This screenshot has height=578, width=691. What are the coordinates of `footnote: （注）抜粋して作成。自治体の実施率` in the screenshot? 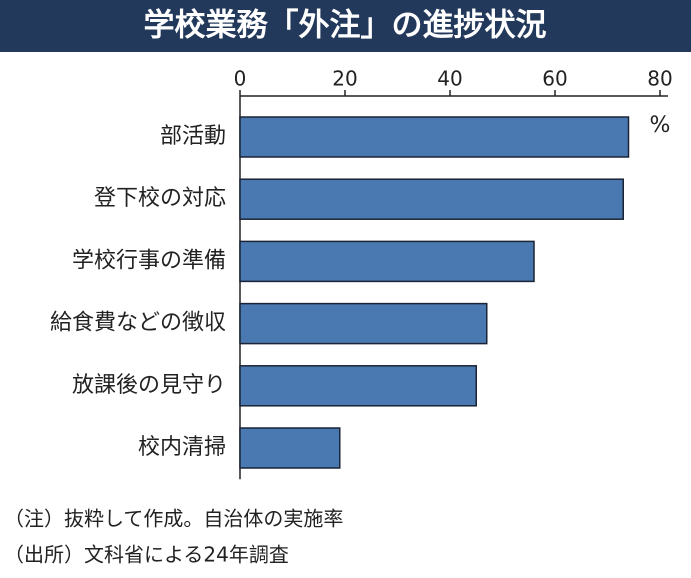 It's located at (173, 519).